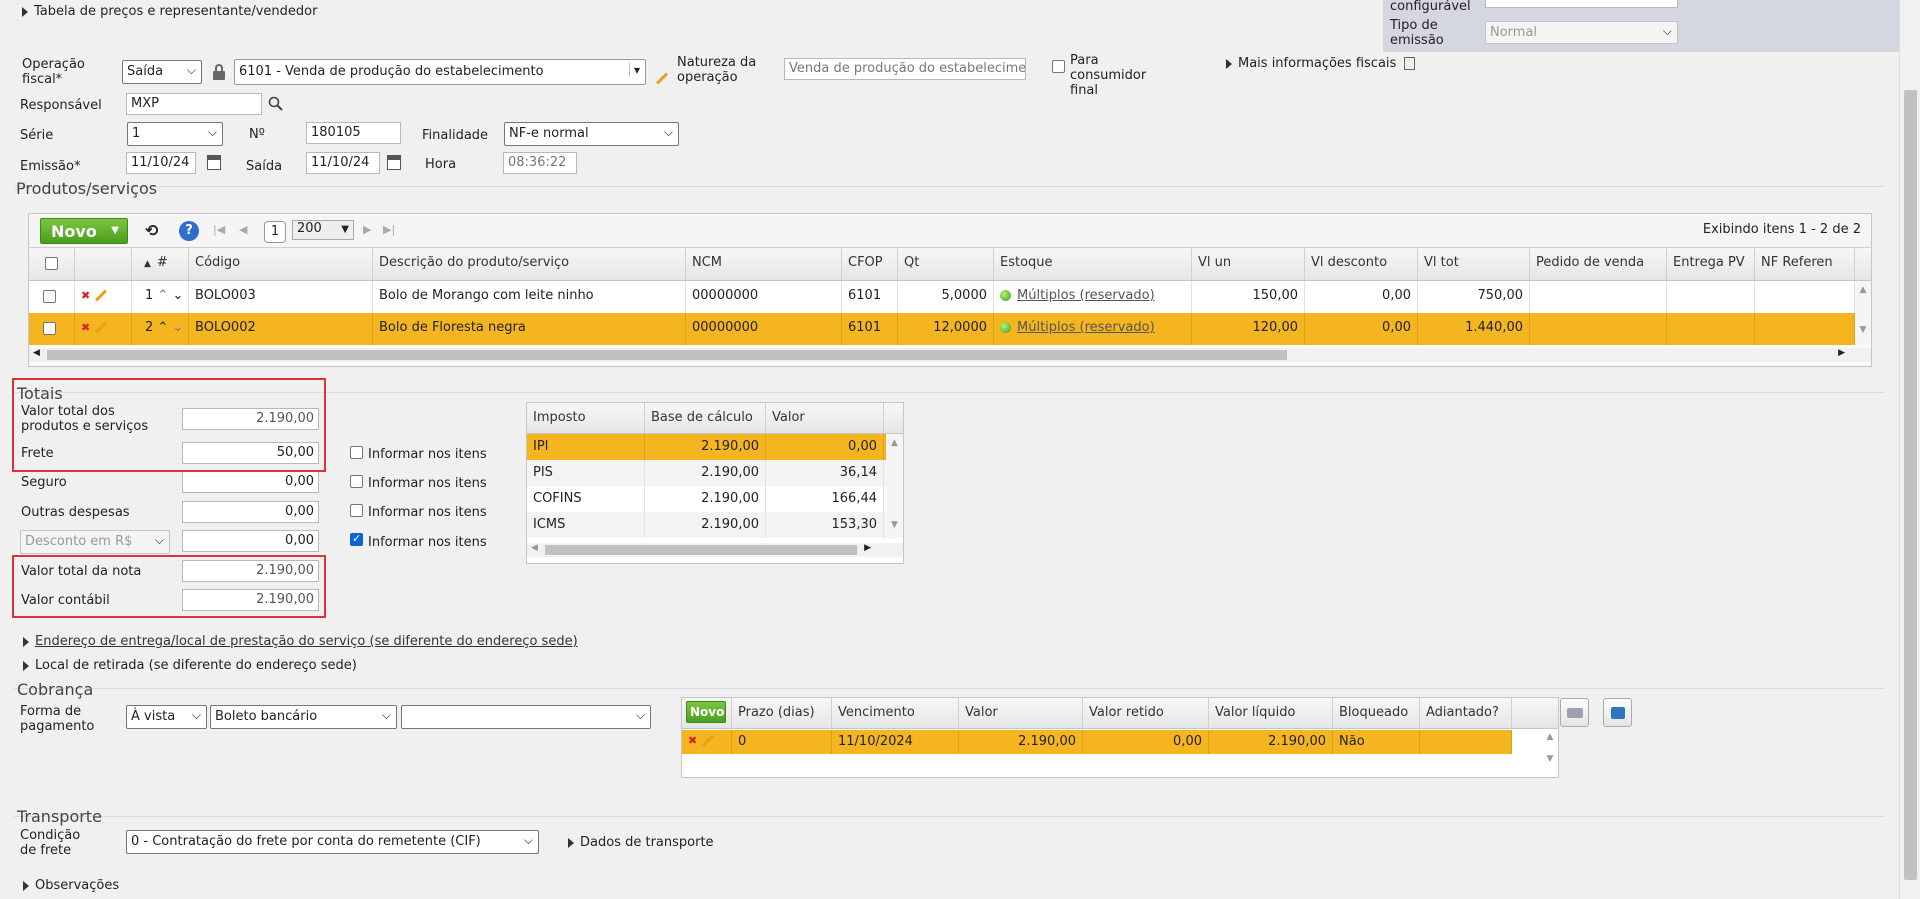 Image resolution: width=1920 pixels, height=899 pixels. I want to click on grid-hscroll-thumb, so click(667, 355).